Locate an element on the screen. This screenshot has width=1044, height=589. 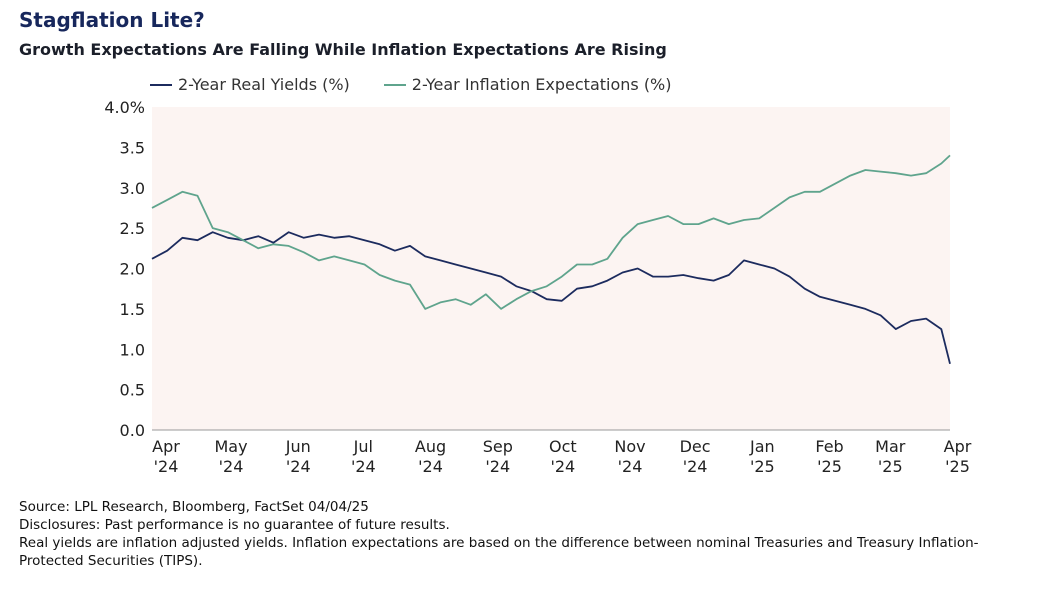
x-tick-month: Jun is located at coordinates (298, 446).